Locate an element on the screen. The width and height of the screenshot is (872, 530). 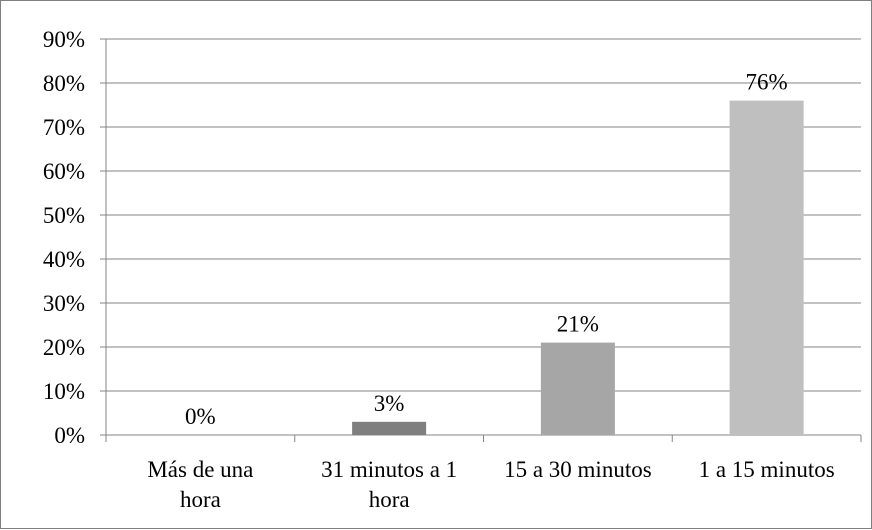
category-label: Más de una hora is located at coordinates (200, 484).